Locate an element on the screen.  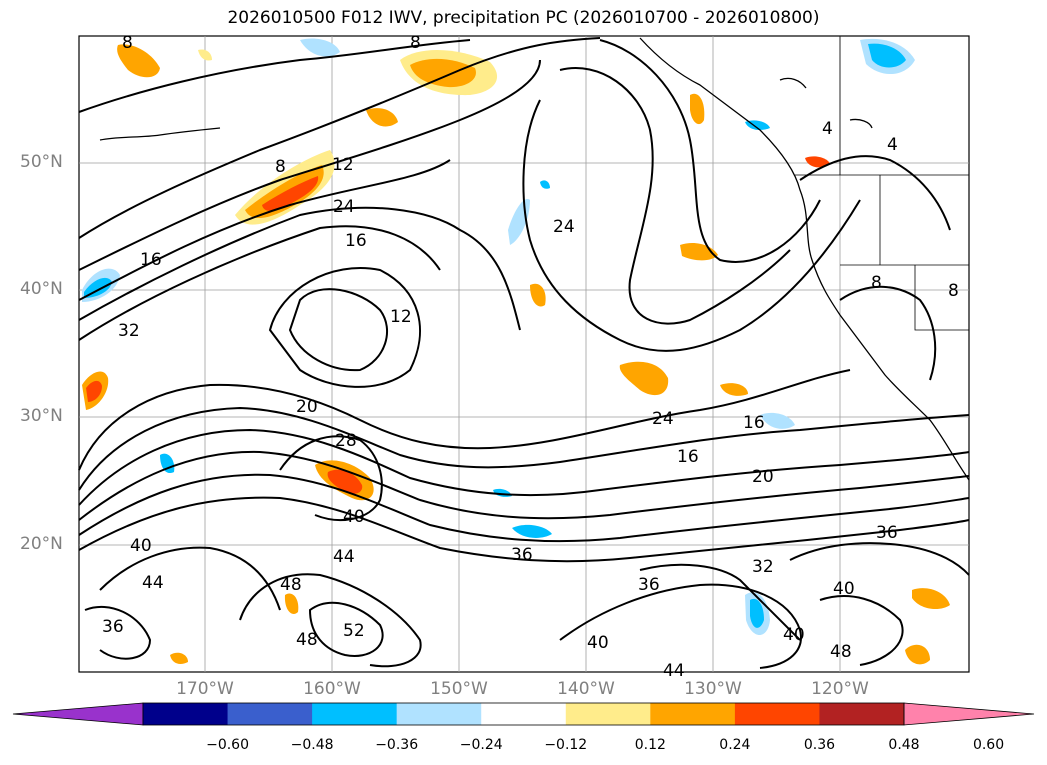
colorbar-tick-label: 0.24 is located at coordinates (735, 745).